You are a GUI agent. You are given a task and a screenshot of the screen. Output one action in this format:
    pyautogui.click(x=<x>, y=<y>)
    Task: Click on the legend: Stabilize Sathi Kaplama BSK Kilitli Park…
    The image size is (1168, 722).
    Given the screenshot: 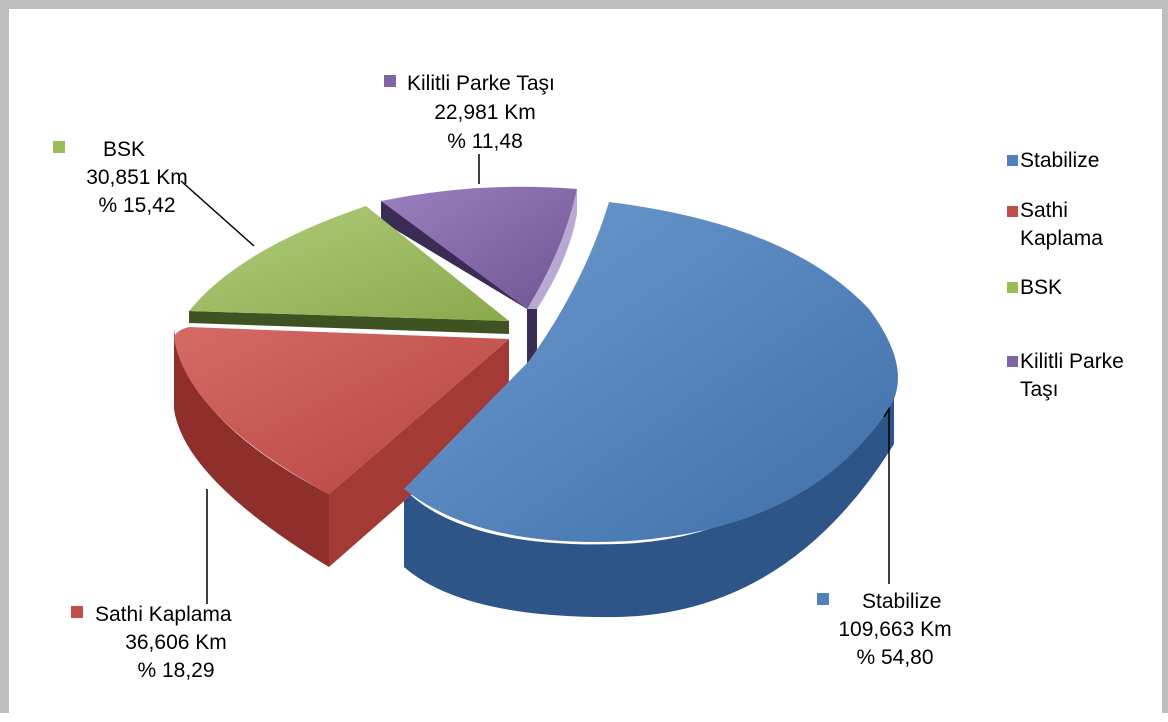 What is the action you would take?
    pyautogui.click(x=1065, y=275)
    